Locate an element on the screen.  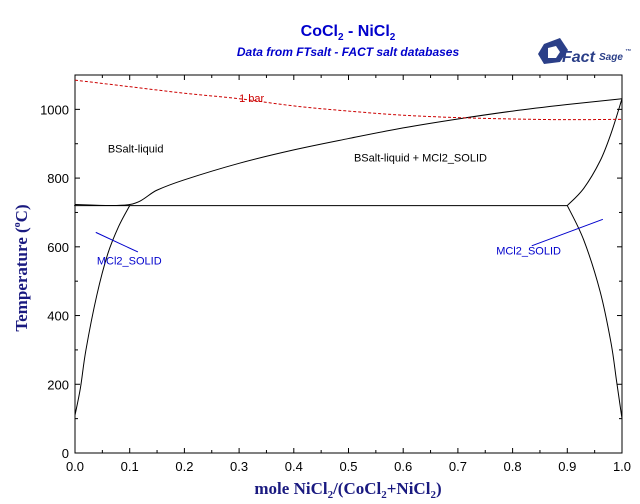
x-tick-label: 0.2 is located at coordinates (184, 466).